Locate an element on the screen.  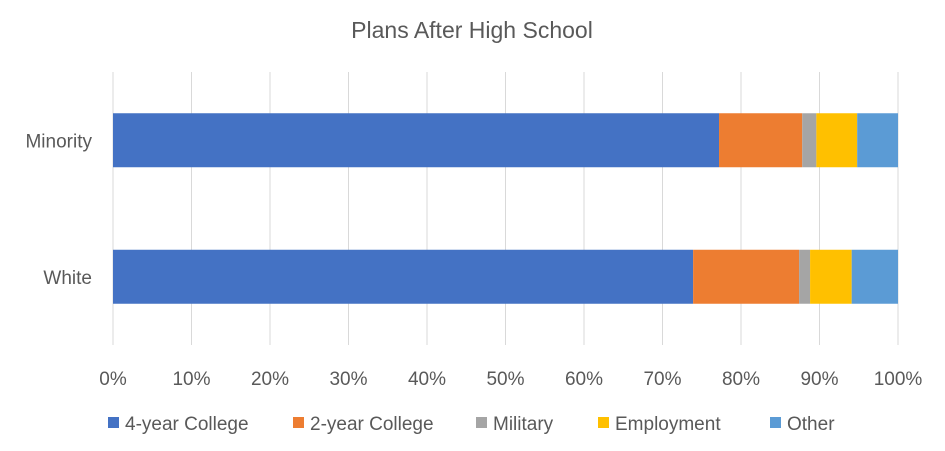
legend-label: Employment is located at coordinates (668, 424).